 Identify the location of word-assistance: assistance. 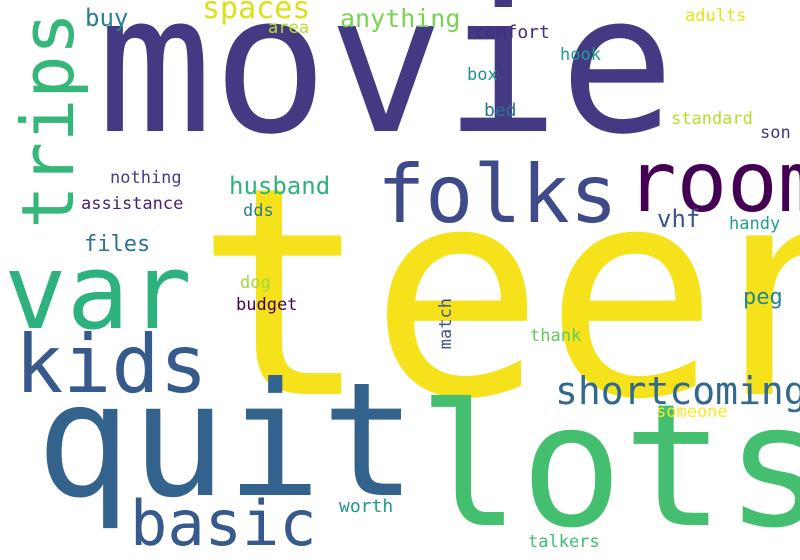
(132, 204).